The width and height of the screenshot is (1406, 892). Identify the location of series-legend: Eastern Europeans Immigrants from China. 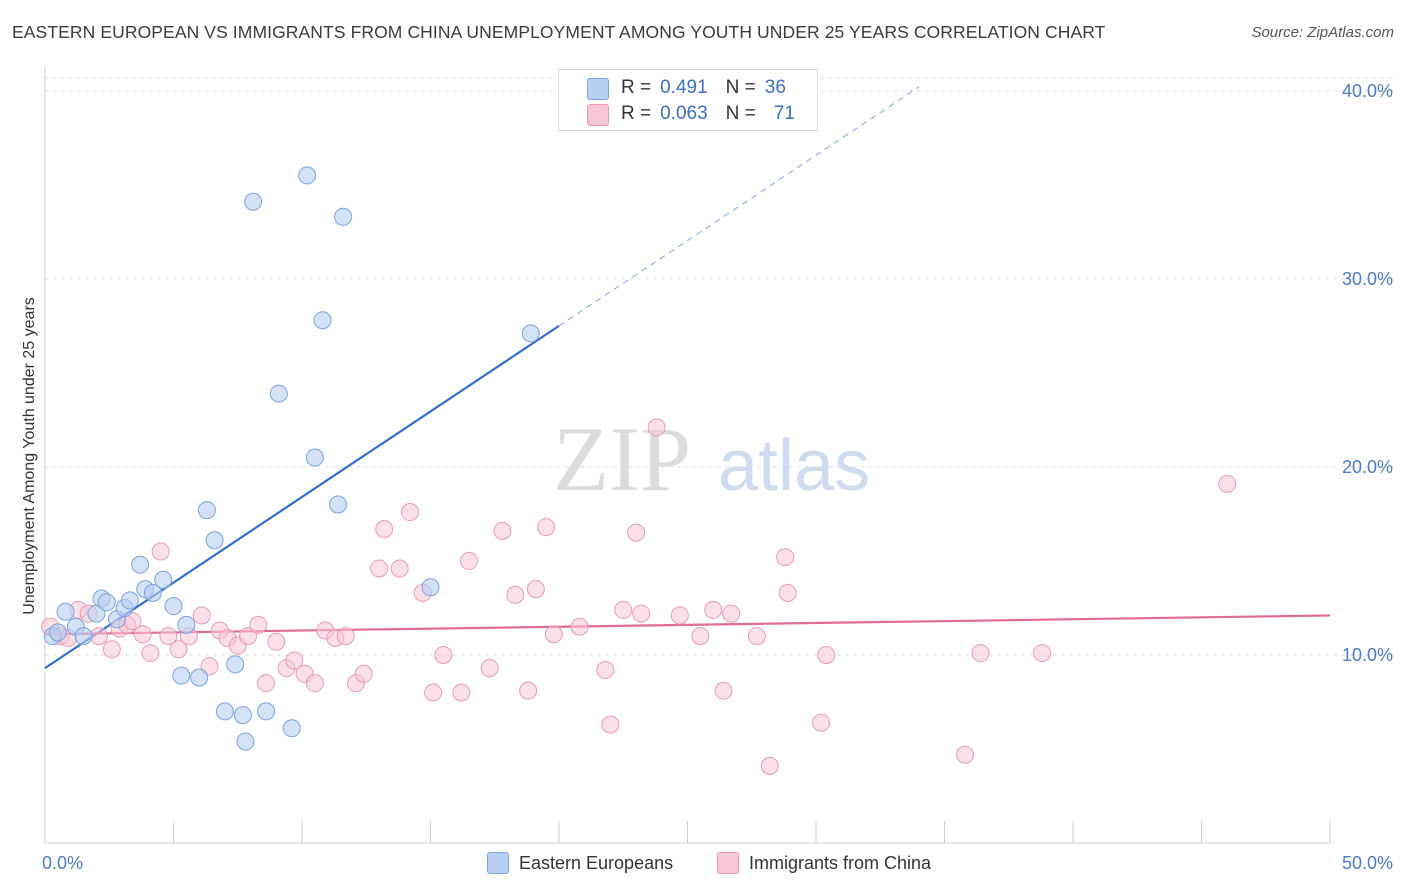
(703, 865).